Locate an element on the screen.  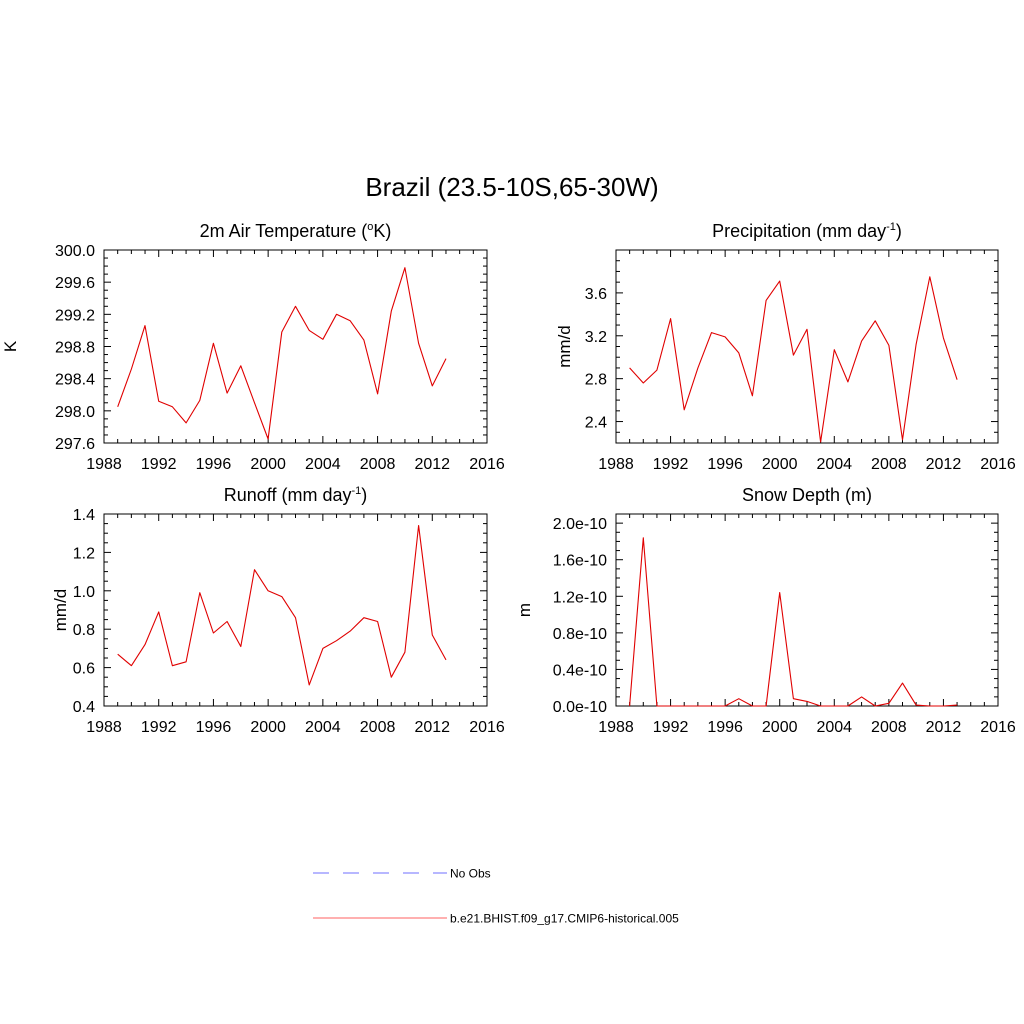
y-tick-label: 3.2 is located at coordinates (596, 337).